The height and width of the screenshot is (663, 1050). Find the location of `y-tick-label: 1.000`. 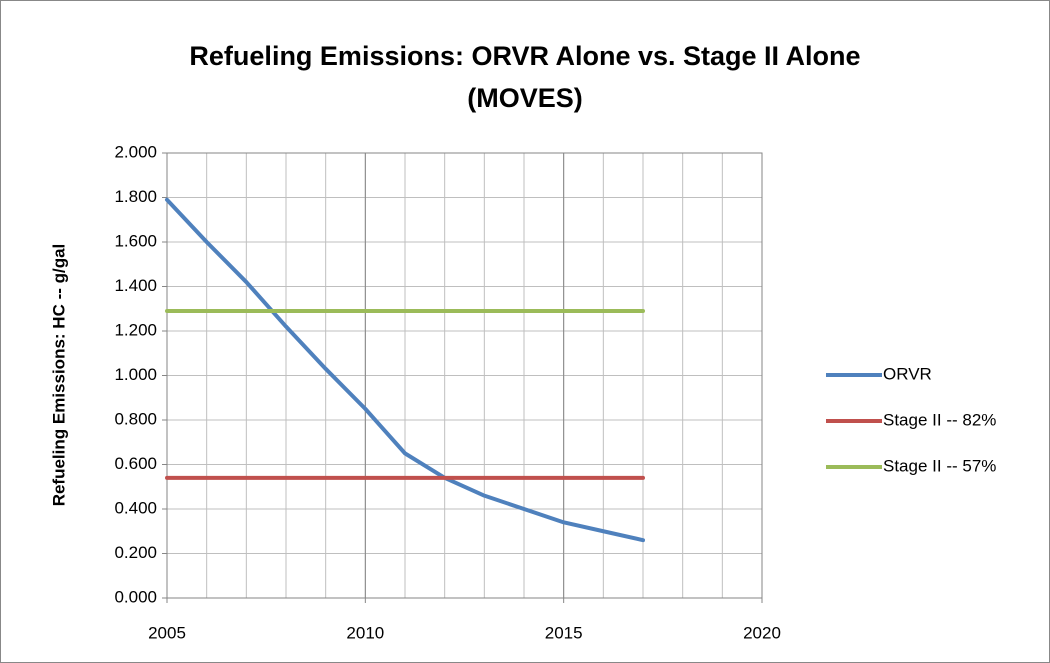

y-tick-label: 1.000 is located at coordinates (135, 374).